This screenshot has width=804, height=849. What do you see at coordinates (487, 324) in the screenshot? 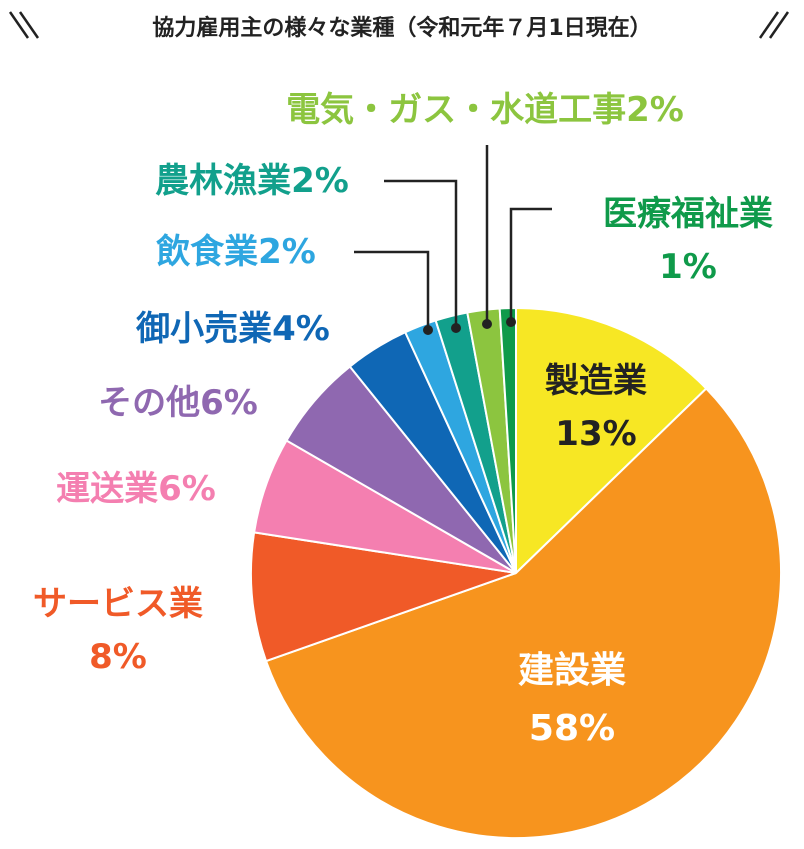
I see `utilities-leader-dot` at bounding box center [487, 324].